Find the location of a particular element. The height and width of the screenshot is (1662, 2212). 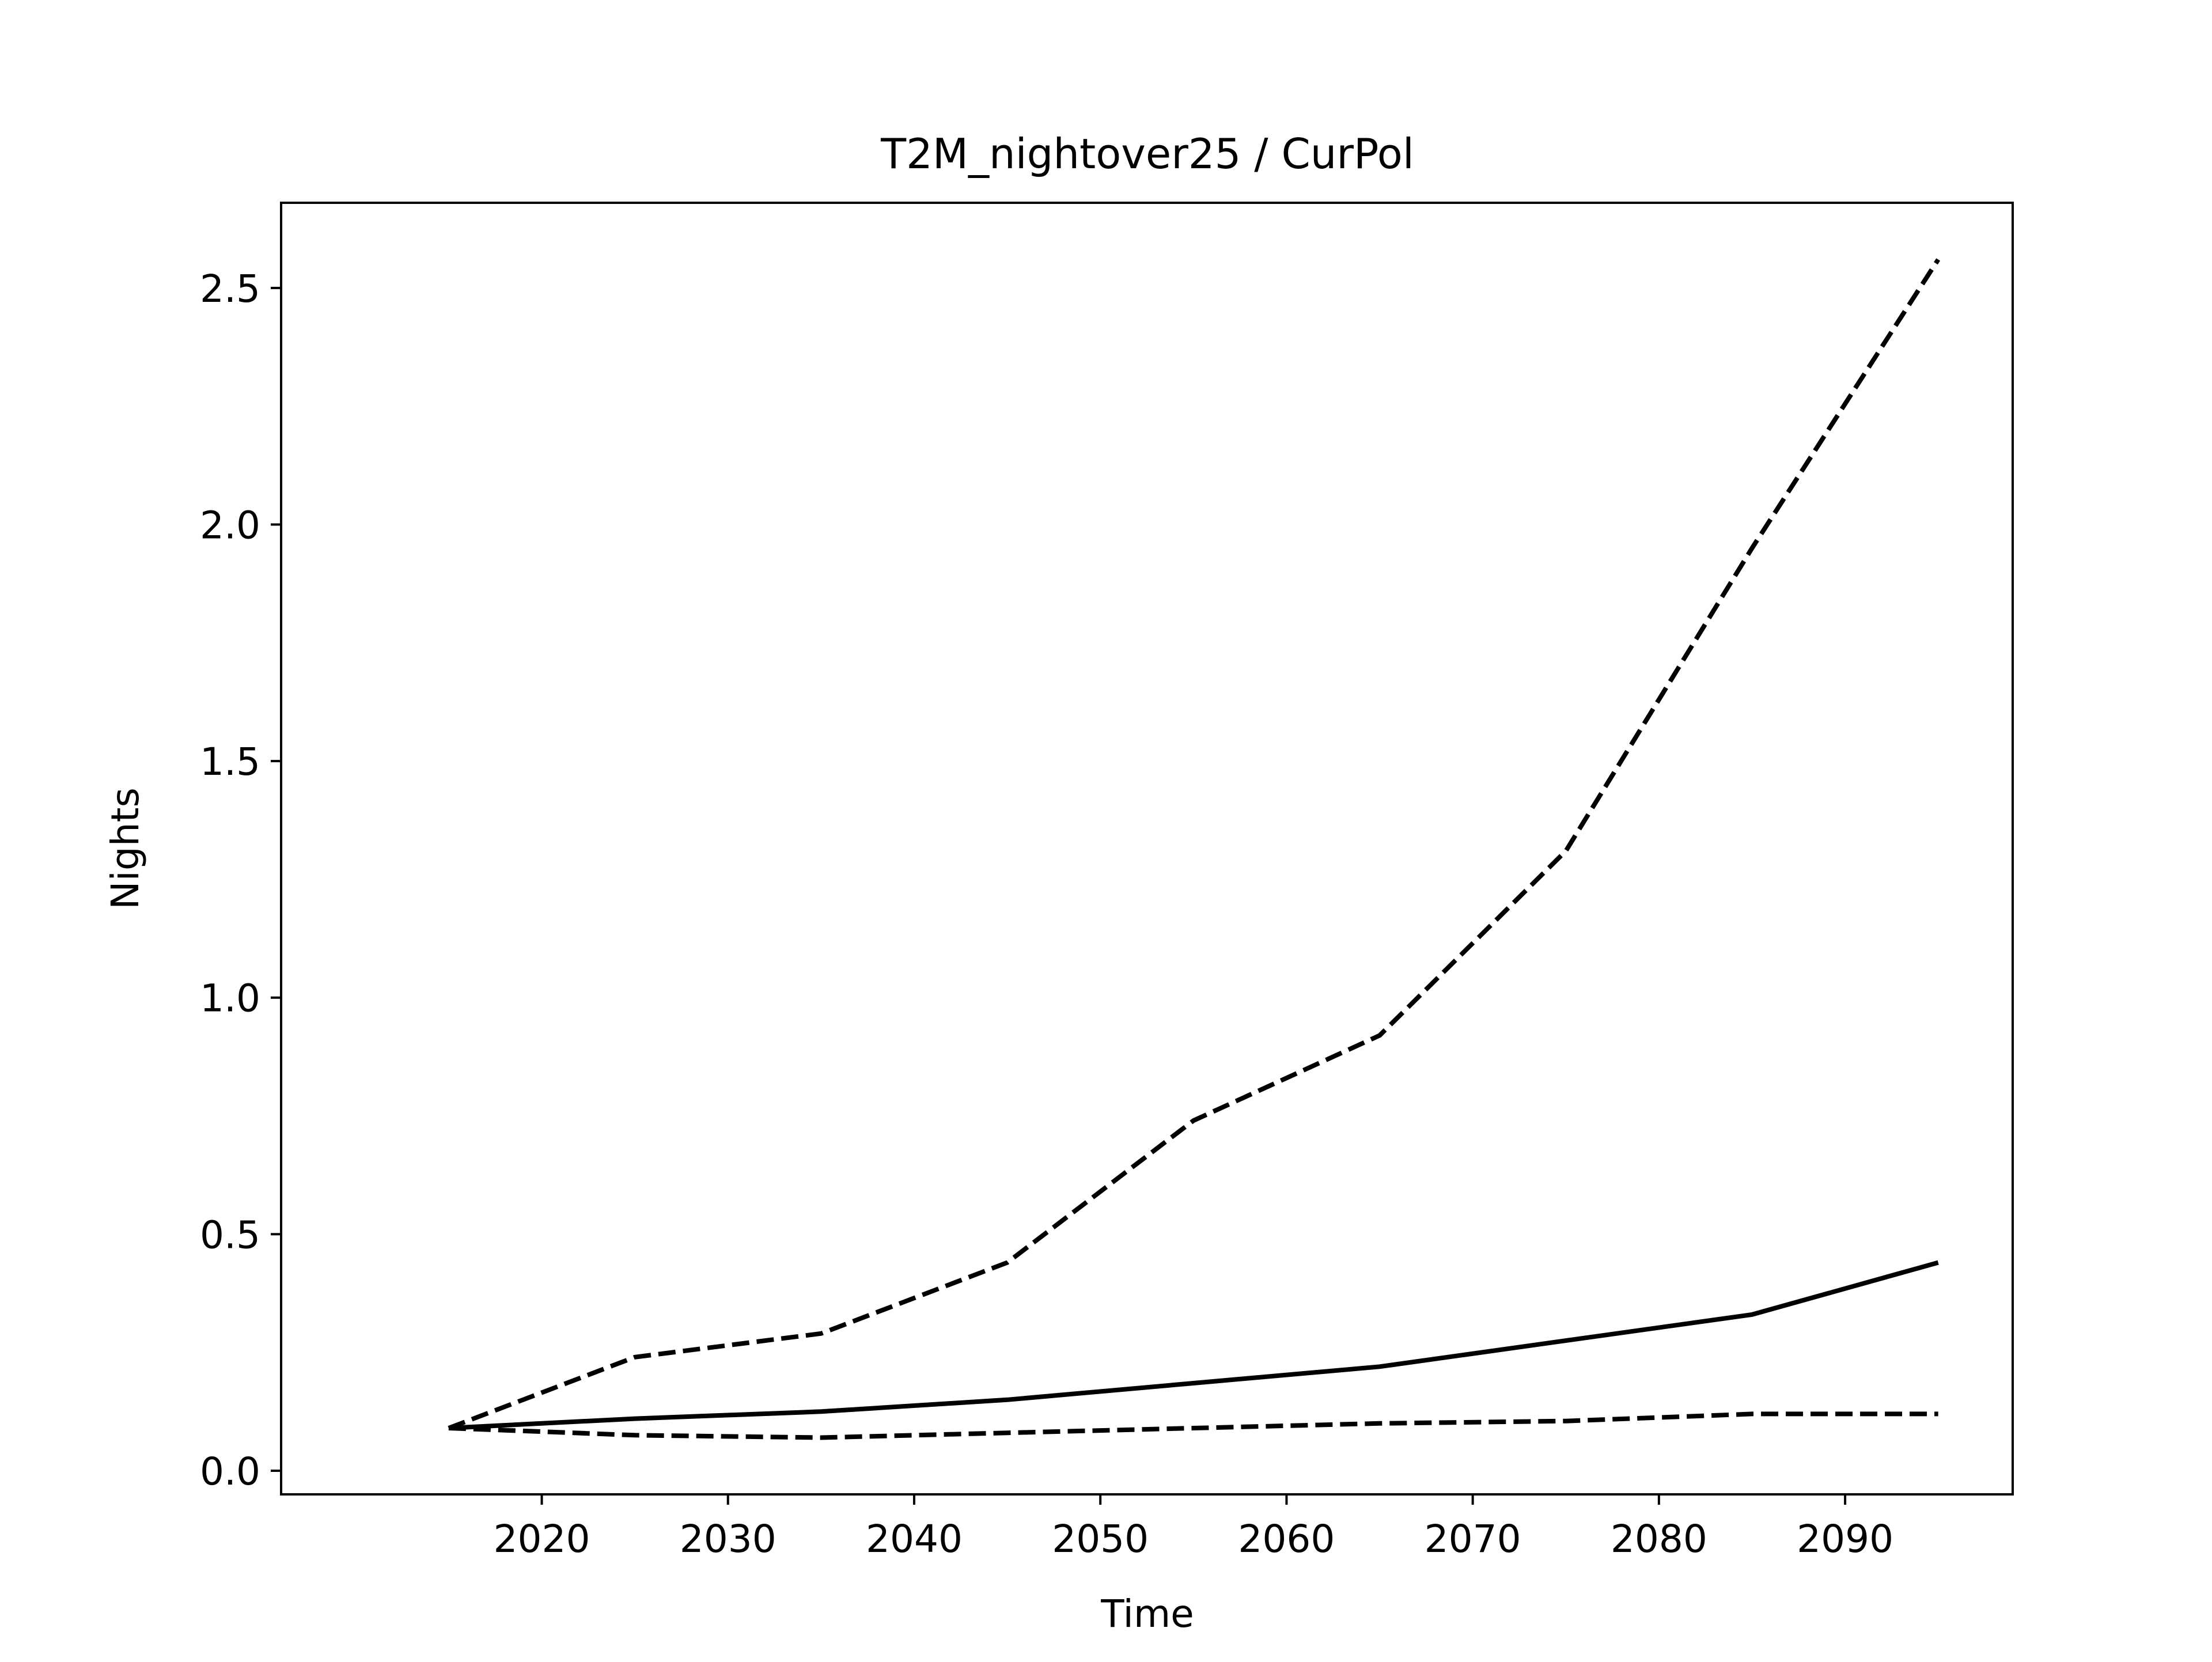

x-tick-label: 2040 is located at coordinates (914, 1539).